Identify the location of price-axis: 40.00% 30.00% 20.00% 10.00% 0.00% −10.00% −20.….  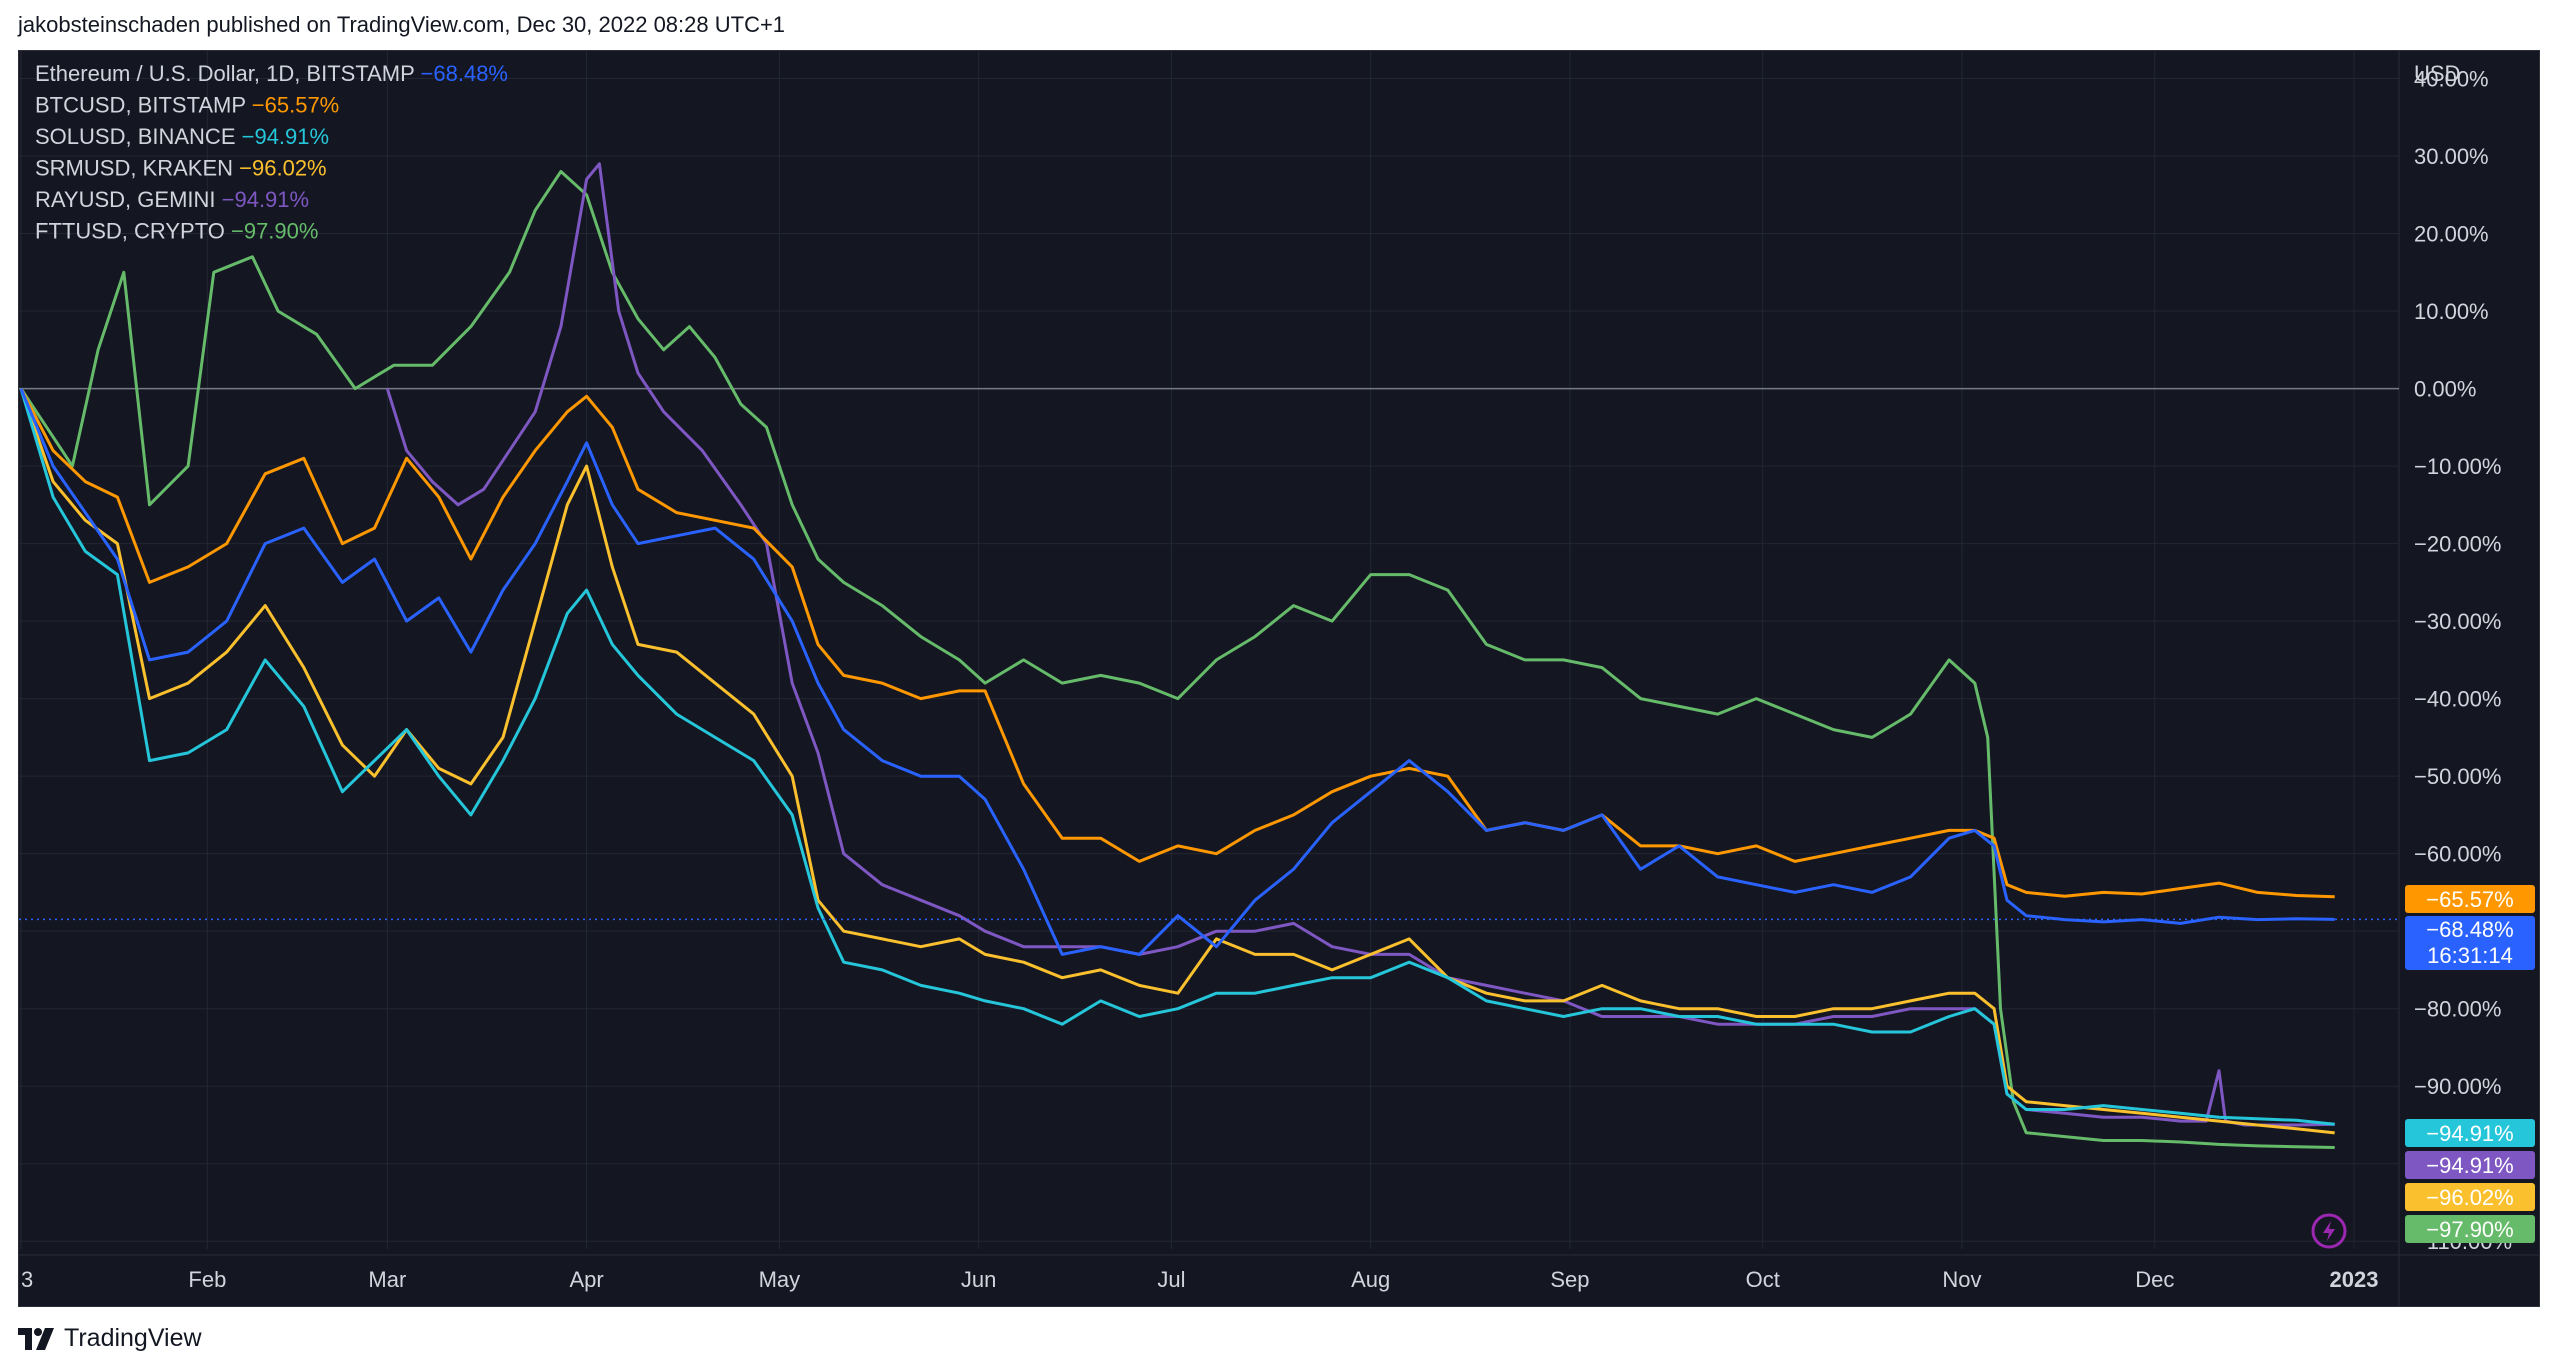
(2464, 657).